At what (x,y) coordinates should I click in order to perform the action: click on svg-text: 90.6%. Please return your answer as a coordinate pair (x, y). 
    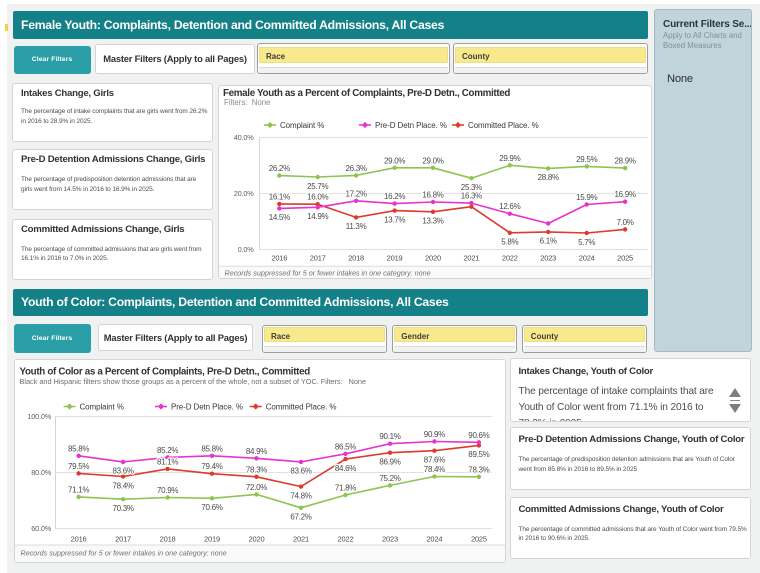
    Looking at the image, I should click on (478, 435).